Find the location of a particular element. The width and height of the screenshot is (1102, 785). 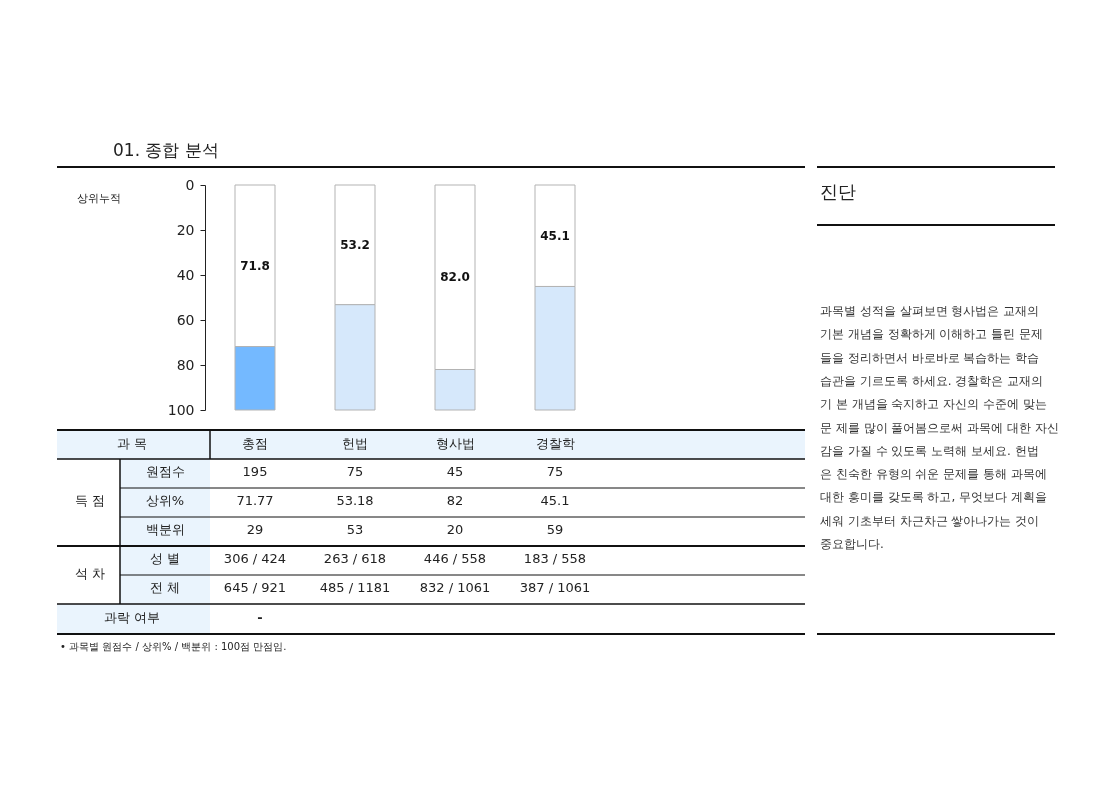

text: 문 제를 많이 풀어봄으로써 과목에 대한 자신 is located at coordinates (939, 427).